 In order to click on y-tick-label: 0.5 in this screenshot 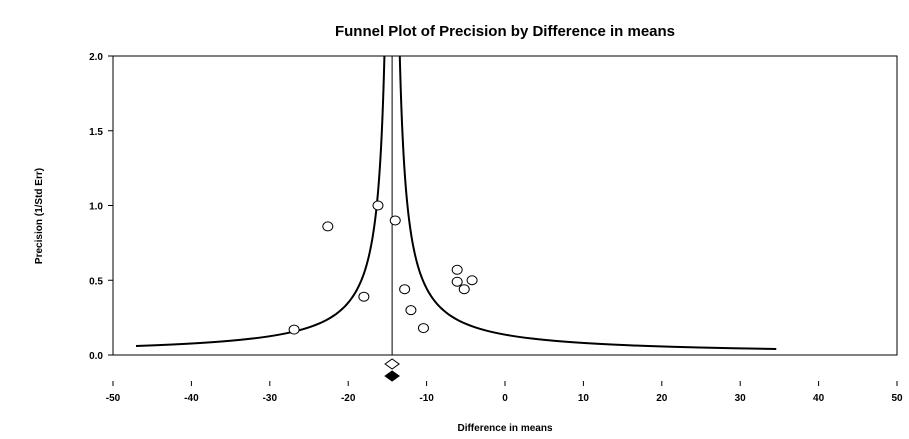, I will do `click(96, 281)`.